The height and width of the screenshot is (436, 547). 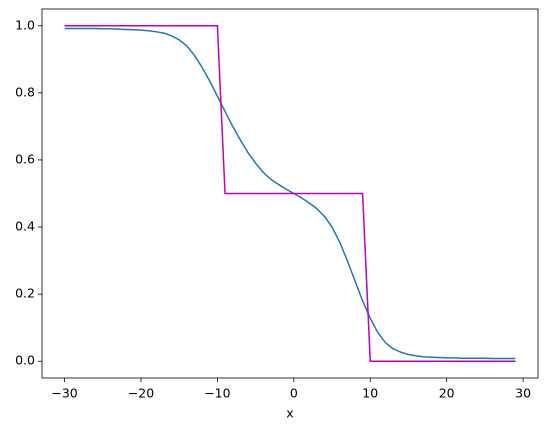 I want to click on y-tick-label: 1.0, so click(x=25, y=24).